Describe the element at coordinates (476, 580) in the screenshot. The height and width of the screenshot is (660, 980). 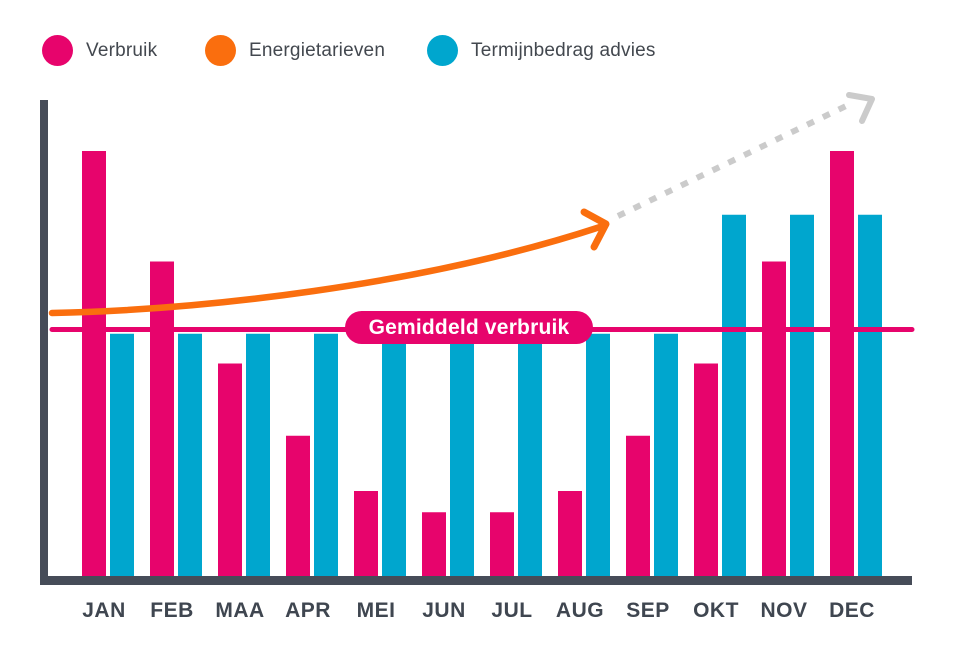
I see `x-axis` at that location.